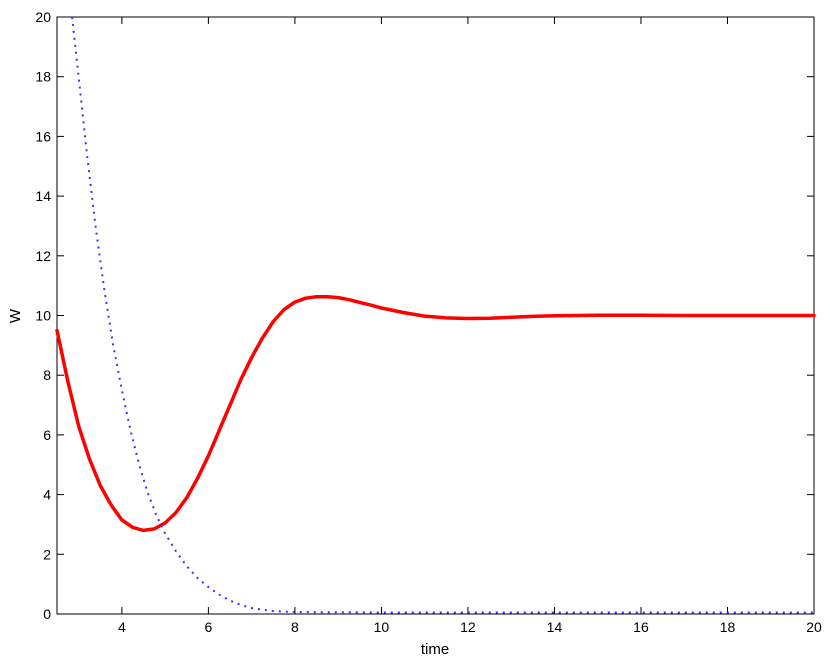 This screenshot has height=662, width=830. What do you see at coordinates (47, 375) in the screenshot?
I see `y-tick-label: 8` at bounding box center [47, 375].